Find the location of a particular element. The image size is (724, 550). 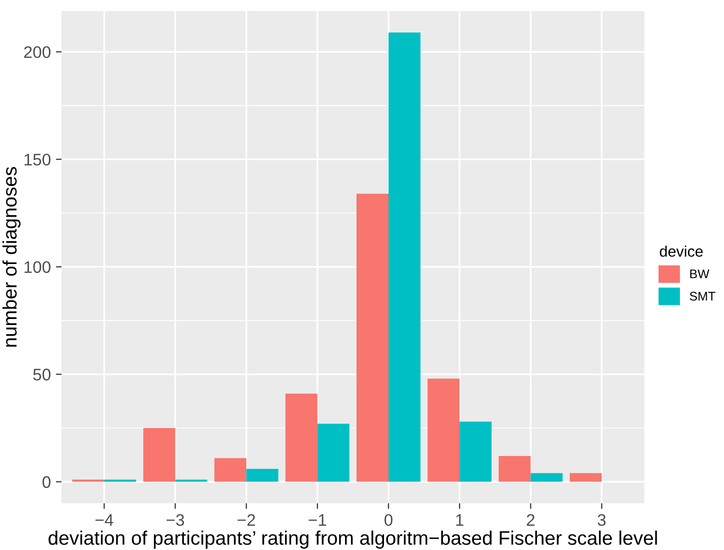

x-tick-label: 1 is located at coordinates (460, 520).